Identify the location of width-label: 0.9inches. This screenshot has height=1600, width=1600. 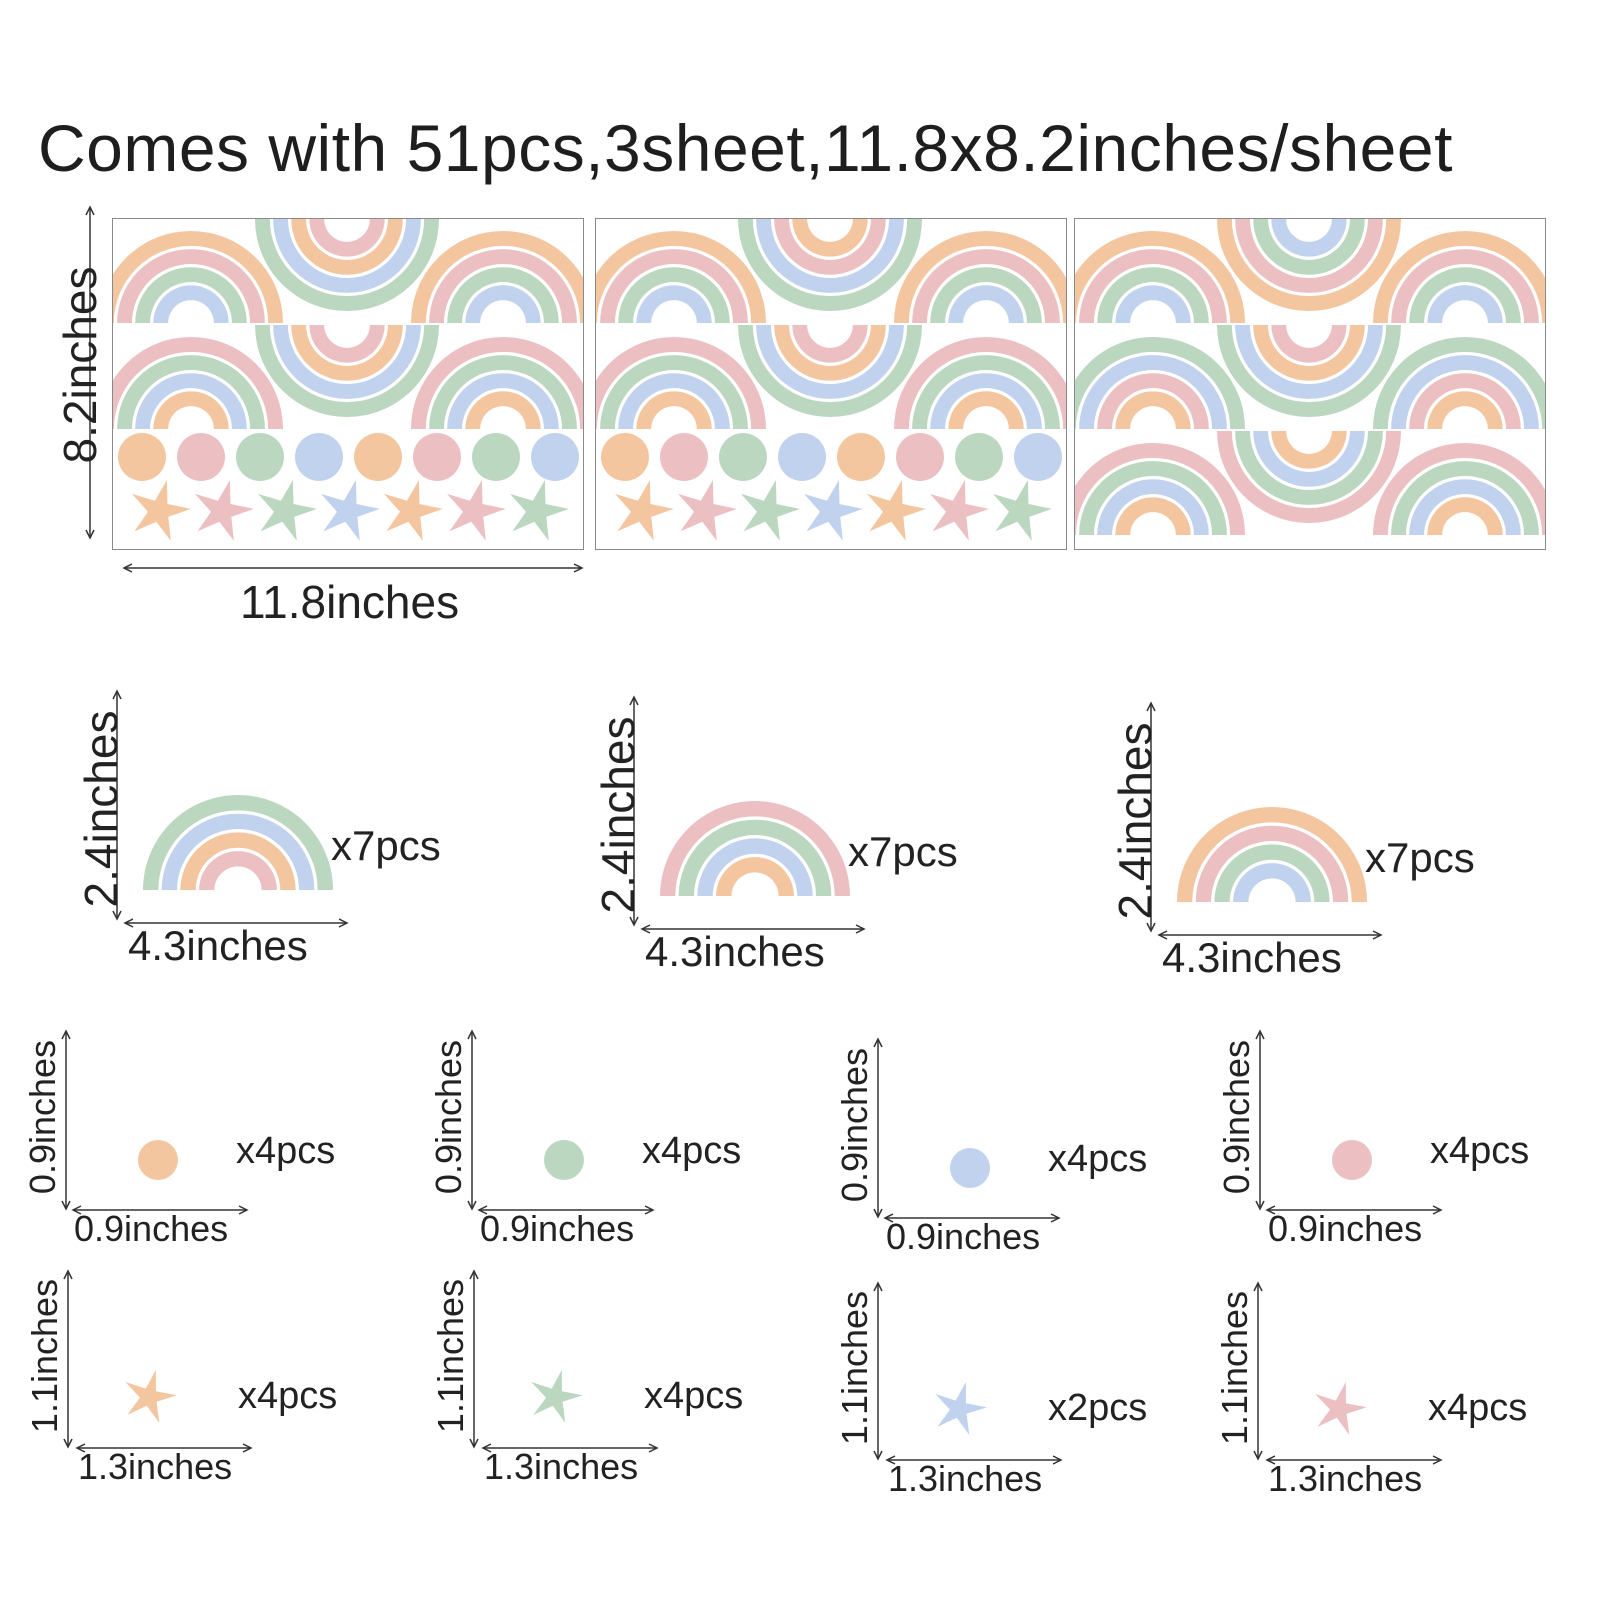
(557, 1228).